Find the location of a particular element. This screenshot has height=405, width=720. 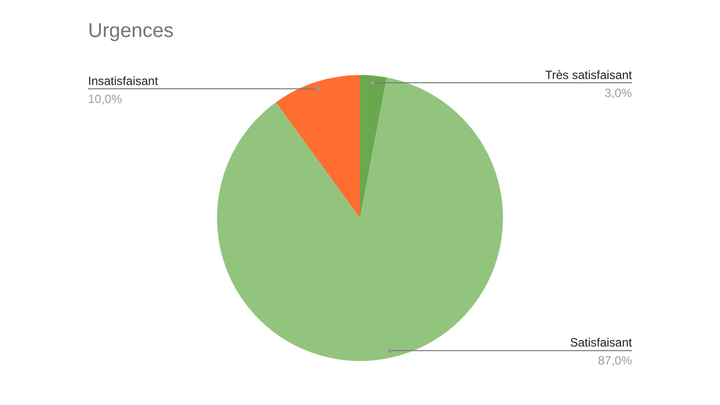

data-label: 3,0% is located at coordinates (618, 93).